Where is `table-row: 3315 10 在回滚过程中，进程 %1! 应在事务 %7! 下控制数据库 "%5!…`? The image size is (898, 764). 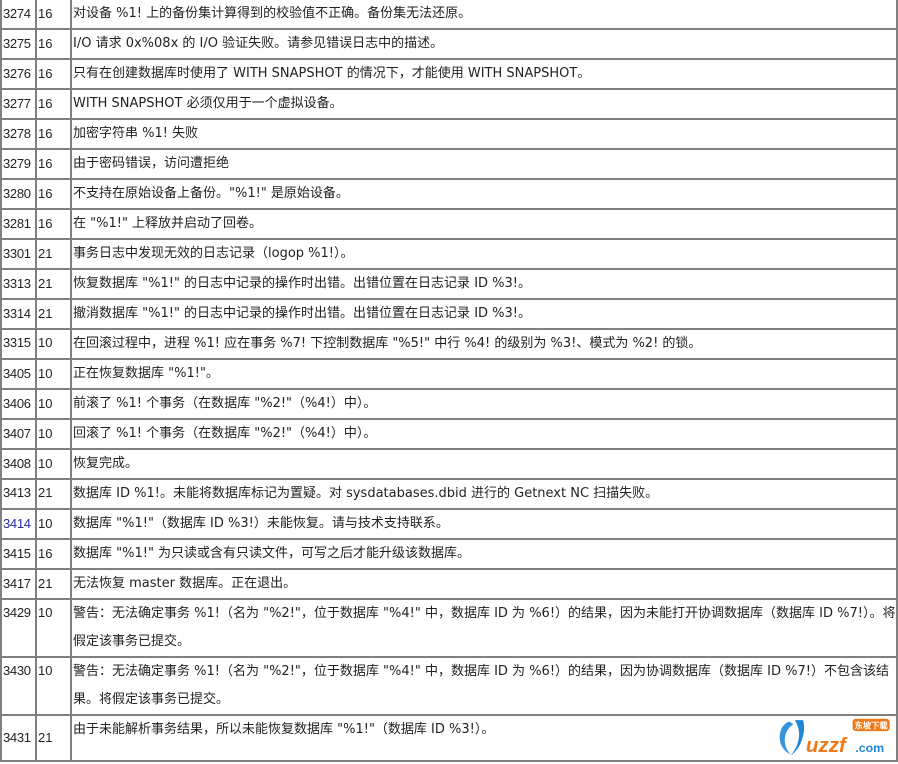
table-row: 3315 10 在回滚过程中，进程 %1! 应在事务 %7! 下控制数据库 "%5!… is located at coordinates (449, 344).